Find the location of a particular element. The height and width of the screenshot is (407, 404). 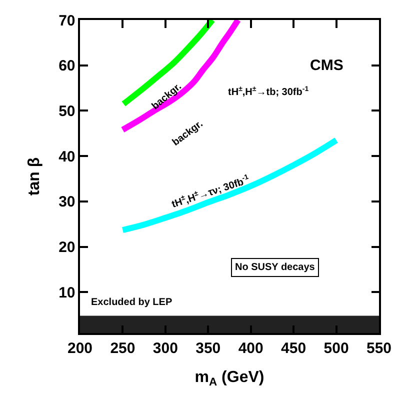

y-tick-label: 70 is located at coordinates (67, 21).